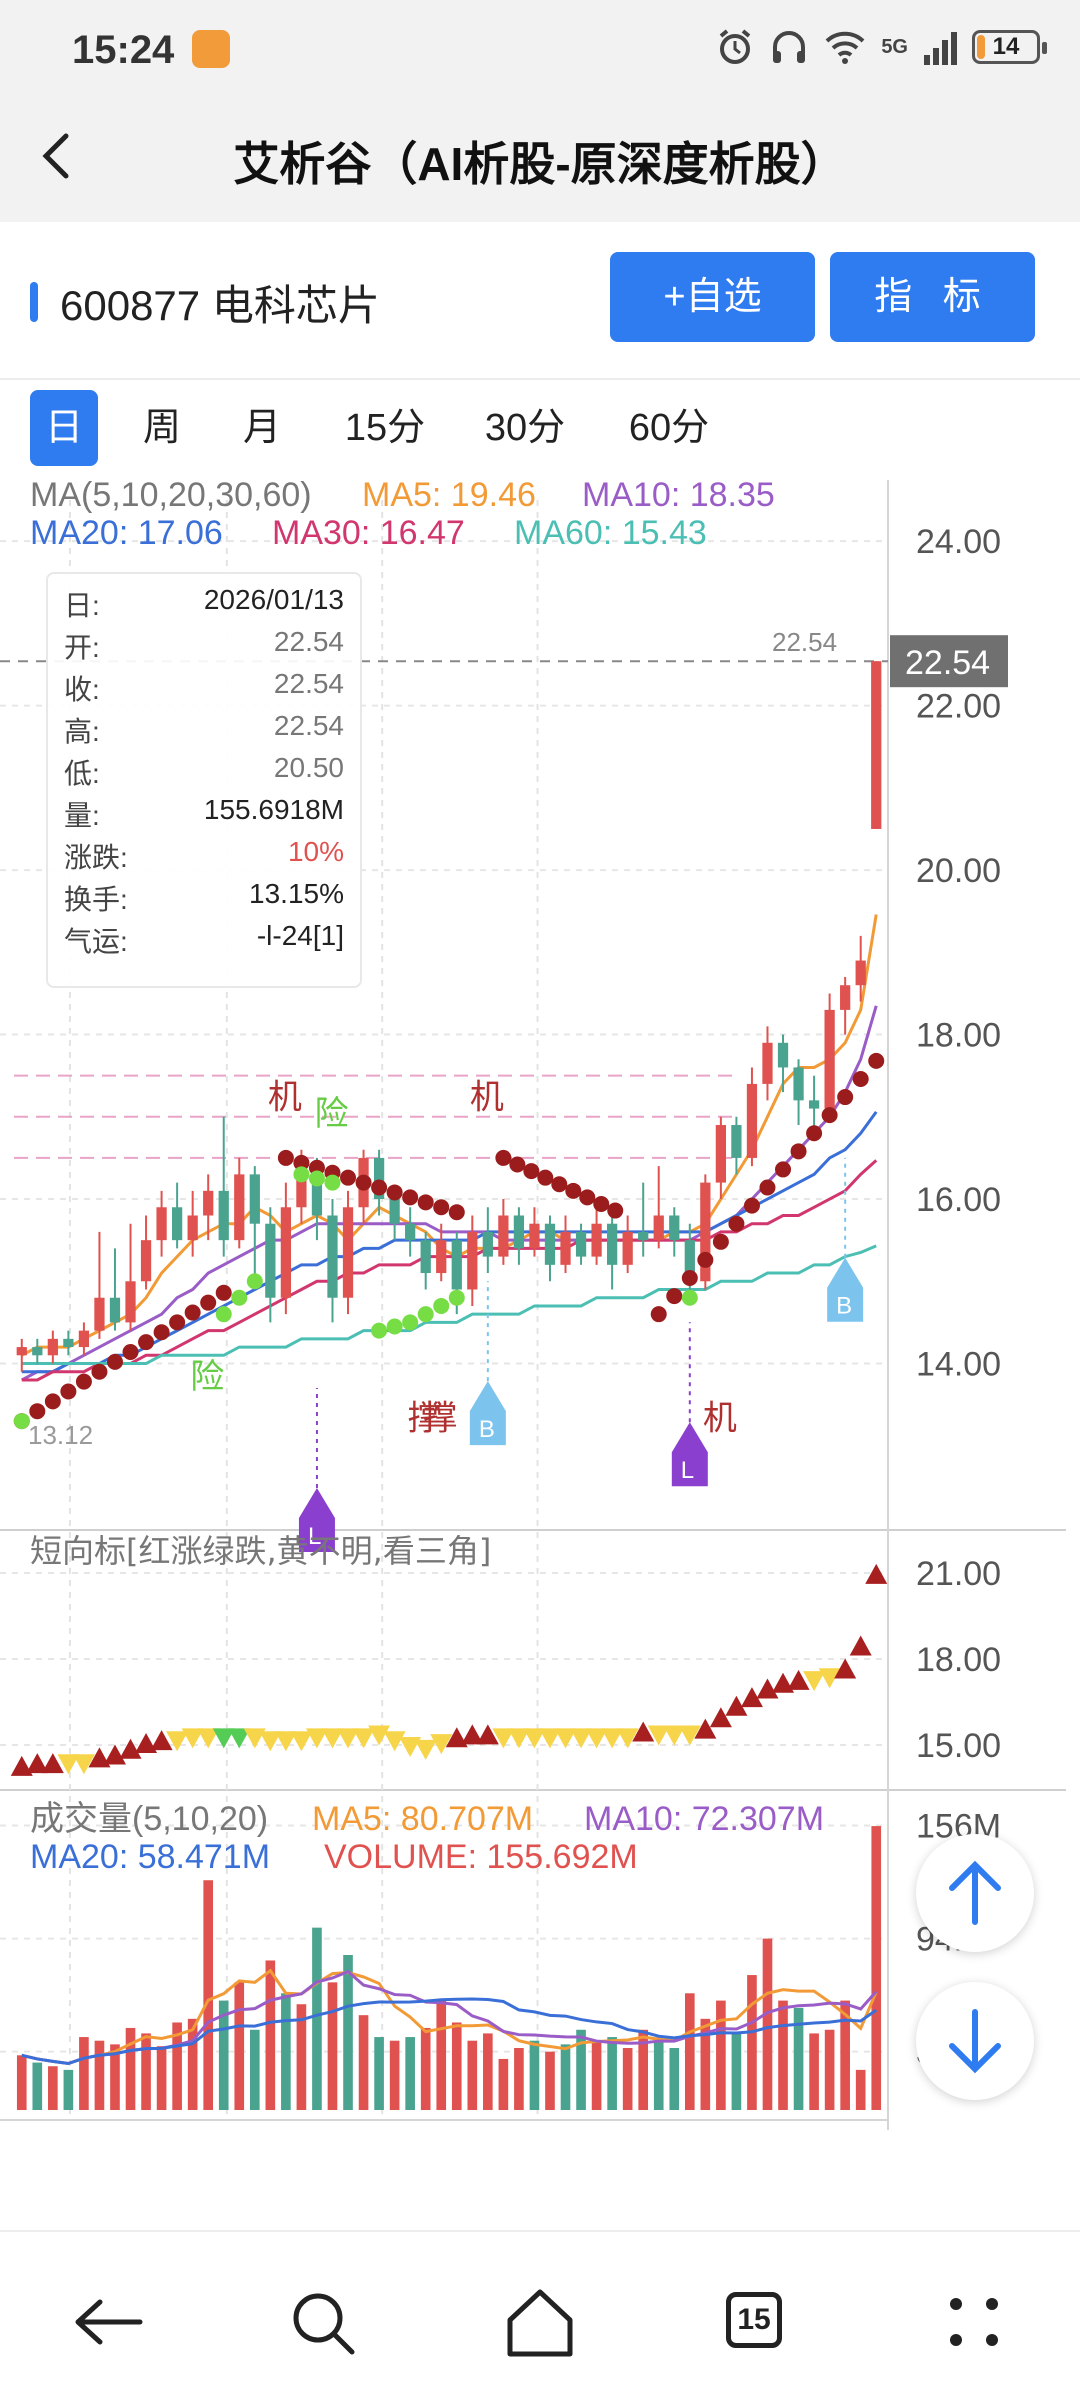 The image size is (1080, 2402). What do you see at coordinates (894, 46) in the screenshot?
I see `network-type: 5G` at bounding box center [894, 46].